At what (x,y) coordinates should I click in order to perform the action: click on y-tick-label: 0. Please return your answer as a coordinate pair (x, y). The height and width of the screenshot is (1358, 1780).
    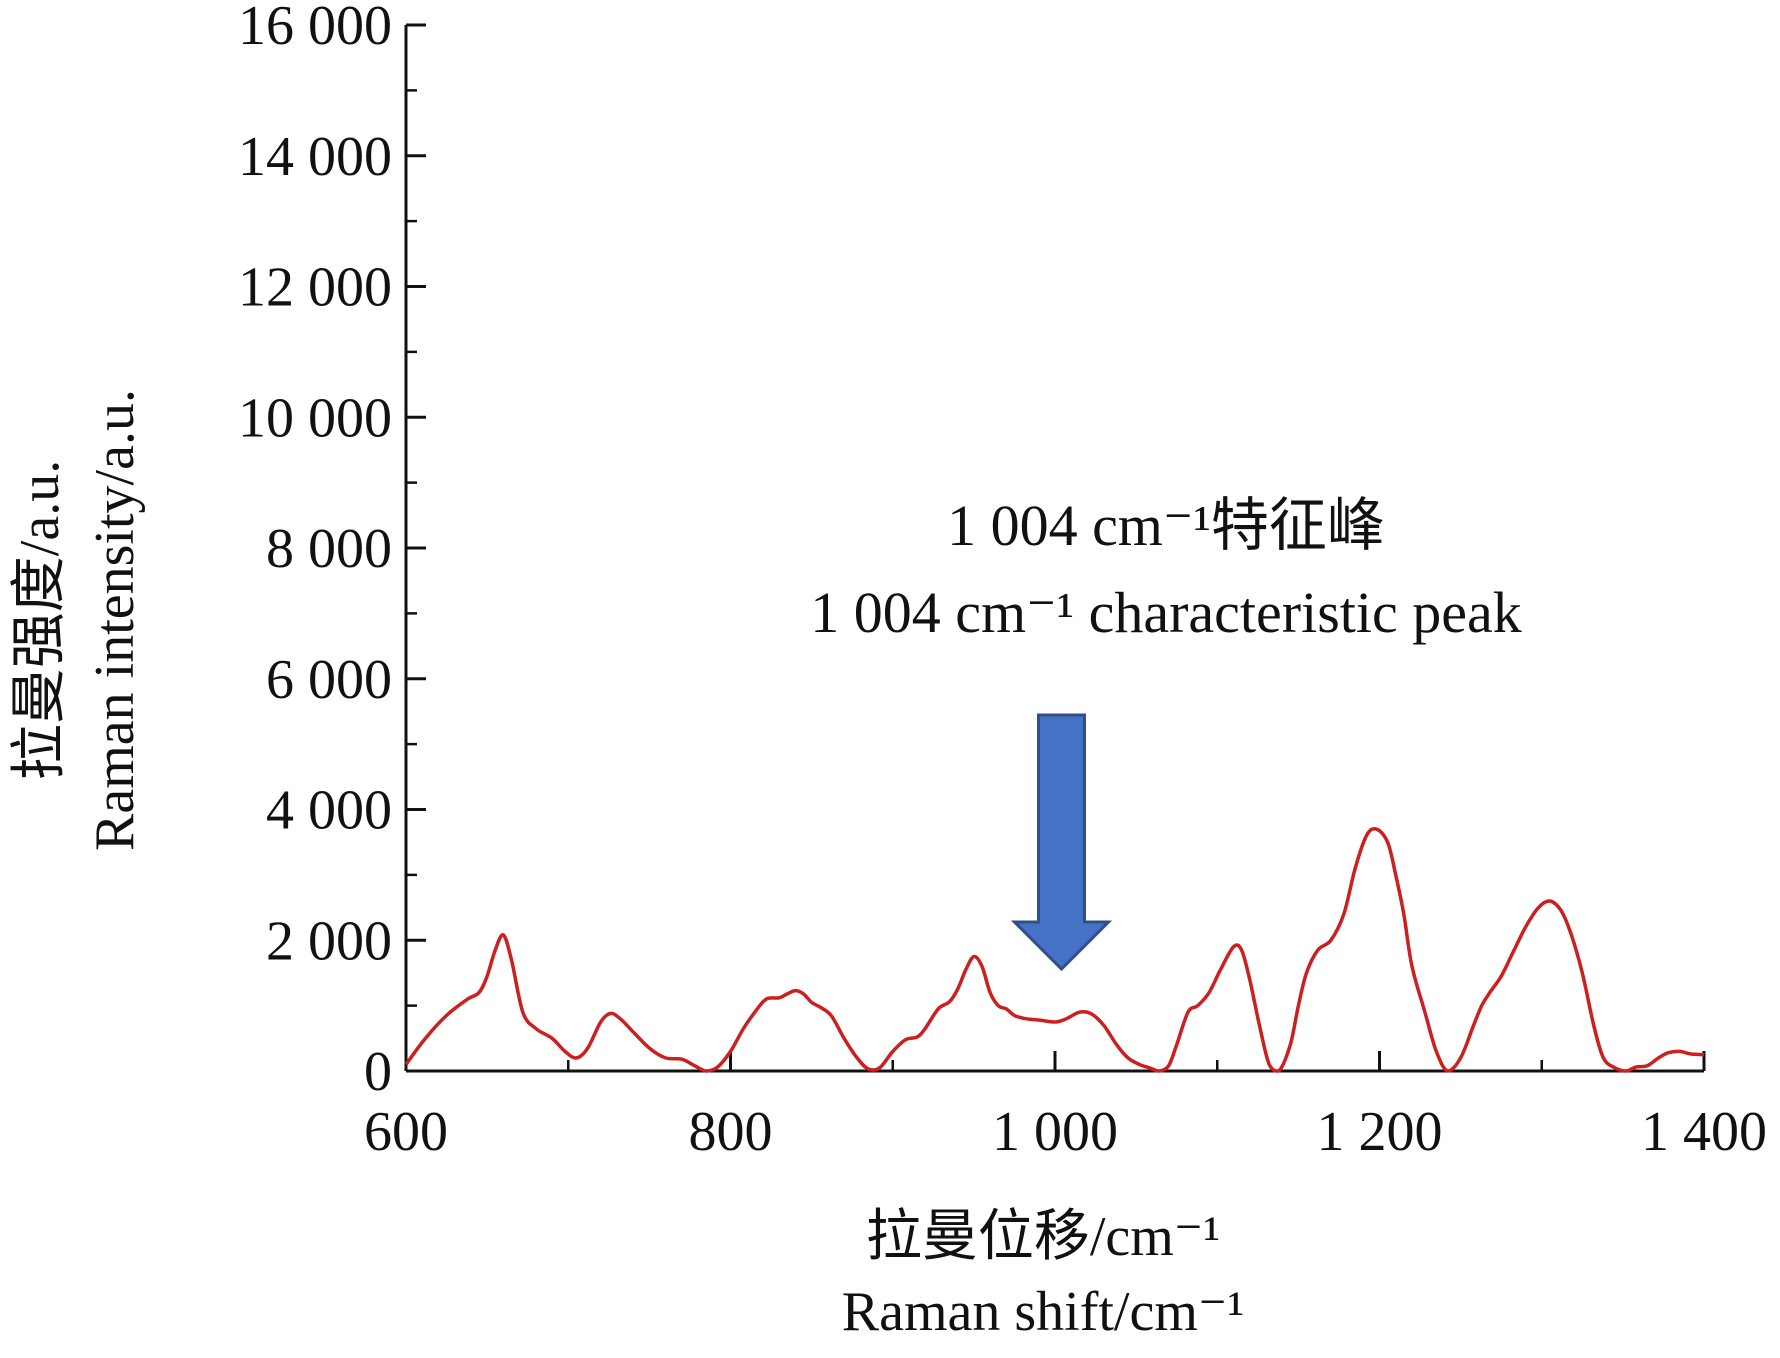
    Looking at the image, I should click on (378, 1072).